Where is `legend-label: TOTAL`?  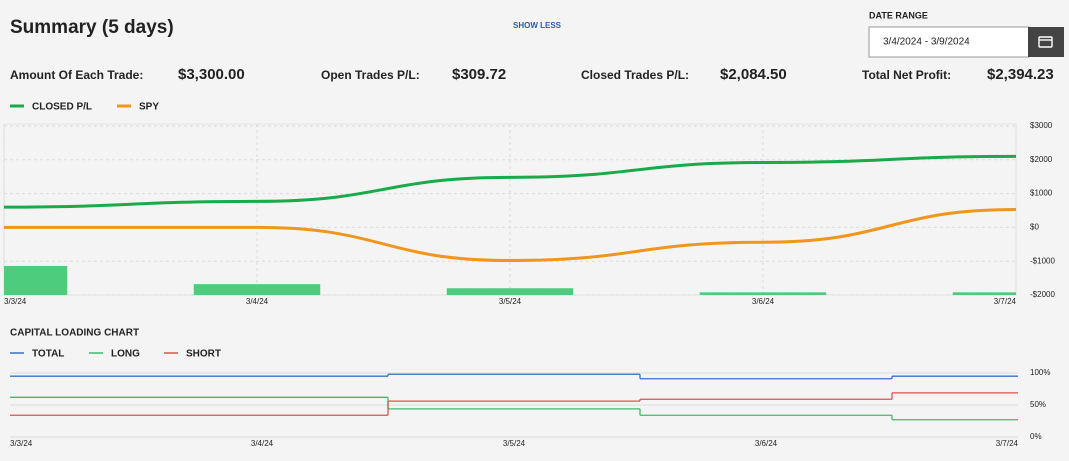
legend-label: TOTAL is located at coordinates (48, 354).